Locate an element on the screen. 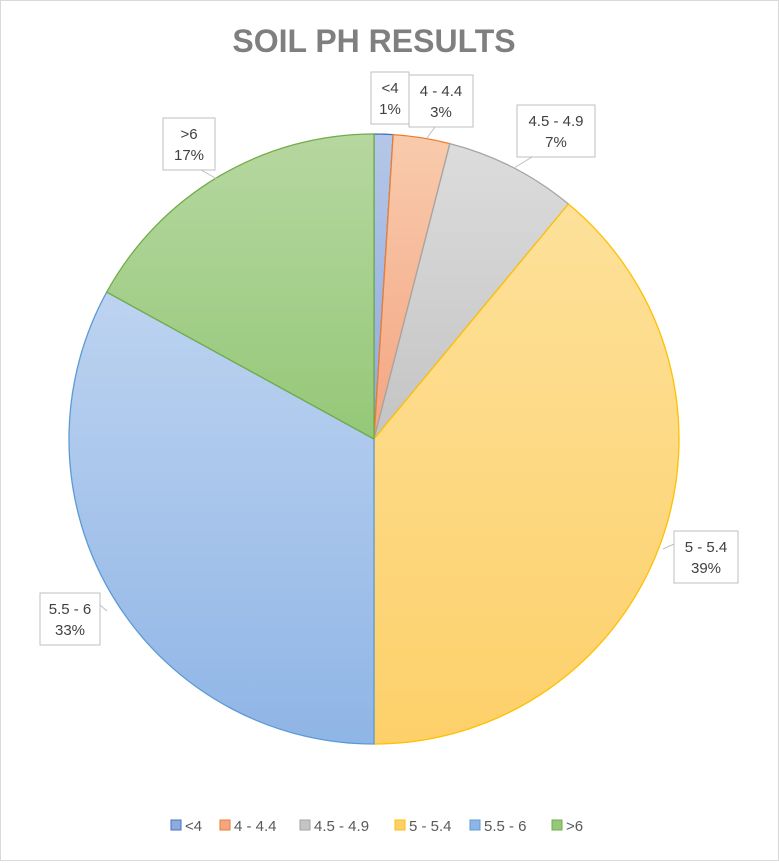  data-label-percent: 17% is located at coordinates (189, 155).